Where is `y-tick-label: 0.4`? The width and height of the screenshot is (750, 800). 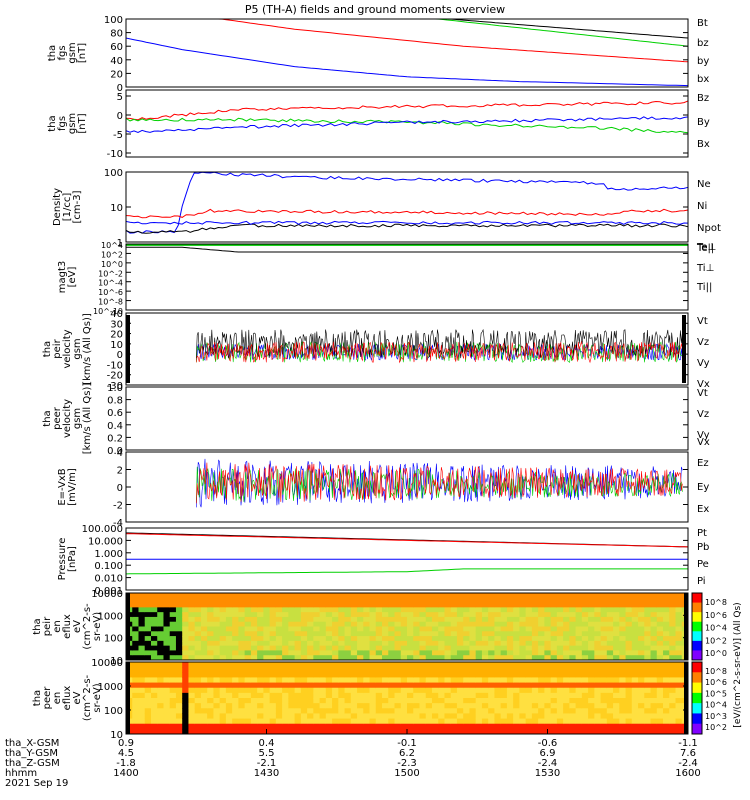
y-tick-label: 0.4 is located at coordinates (115, 426).